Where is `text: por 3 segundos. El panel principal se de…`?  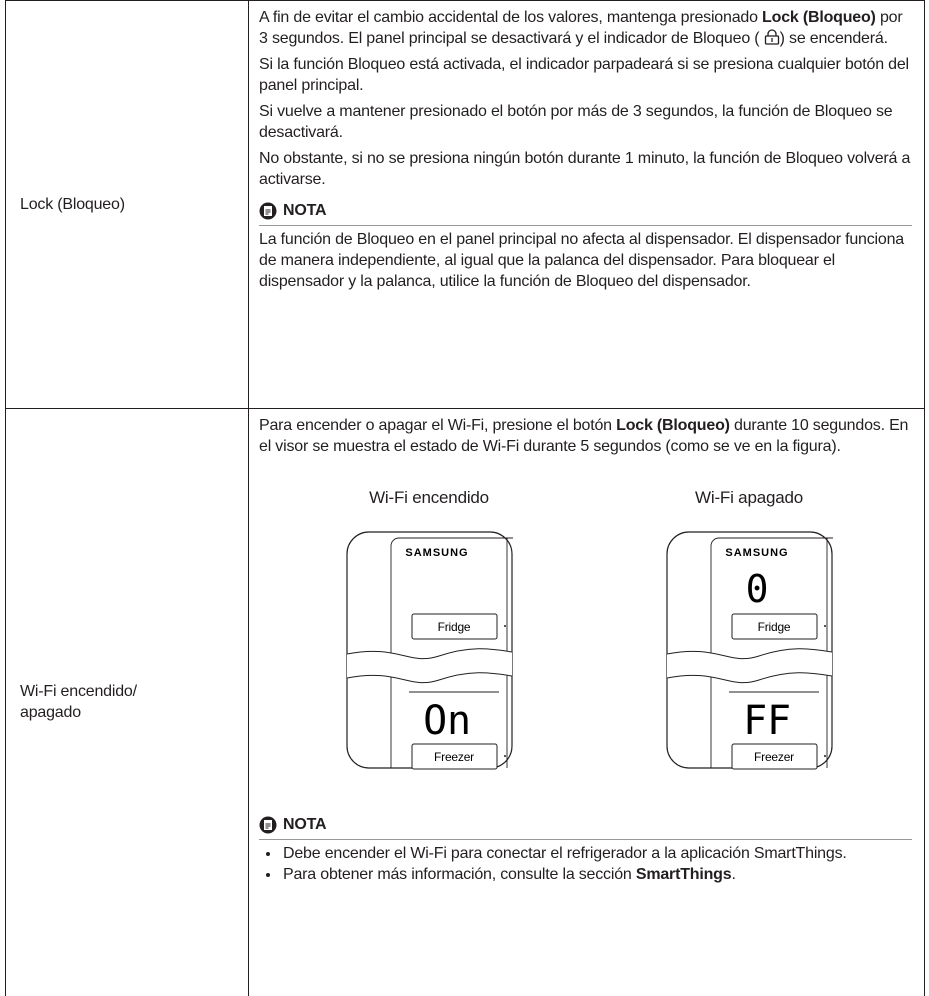
text: por 3 segundos. El panel principal se de… is located at coordinates (581, 28).